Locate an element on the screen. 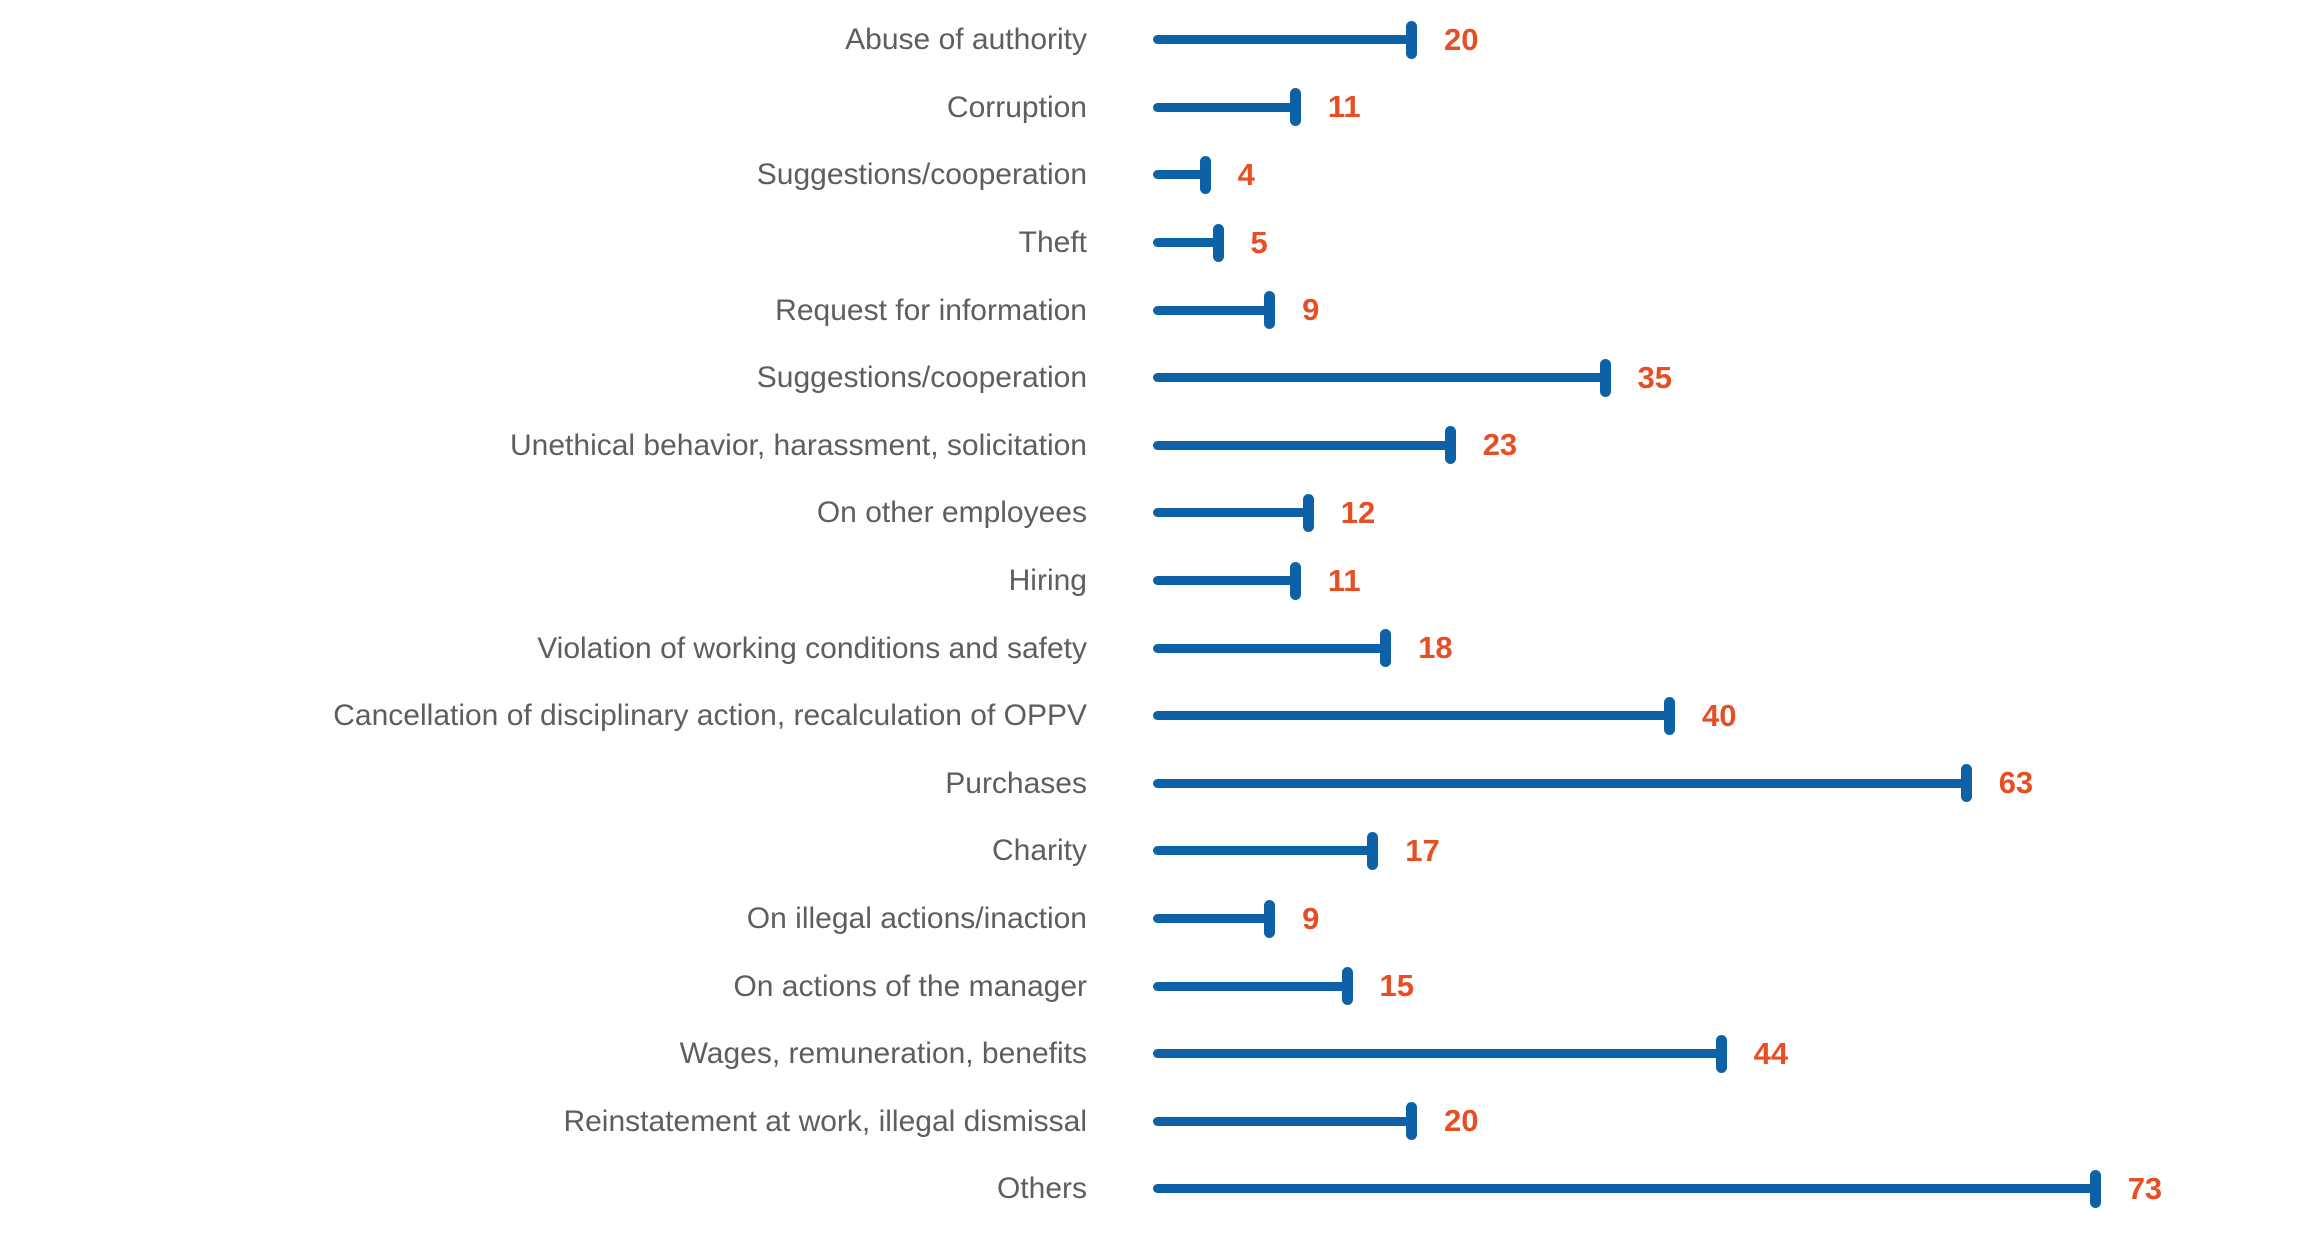  bar-group: 12 is located at coordinates (1264, 512).